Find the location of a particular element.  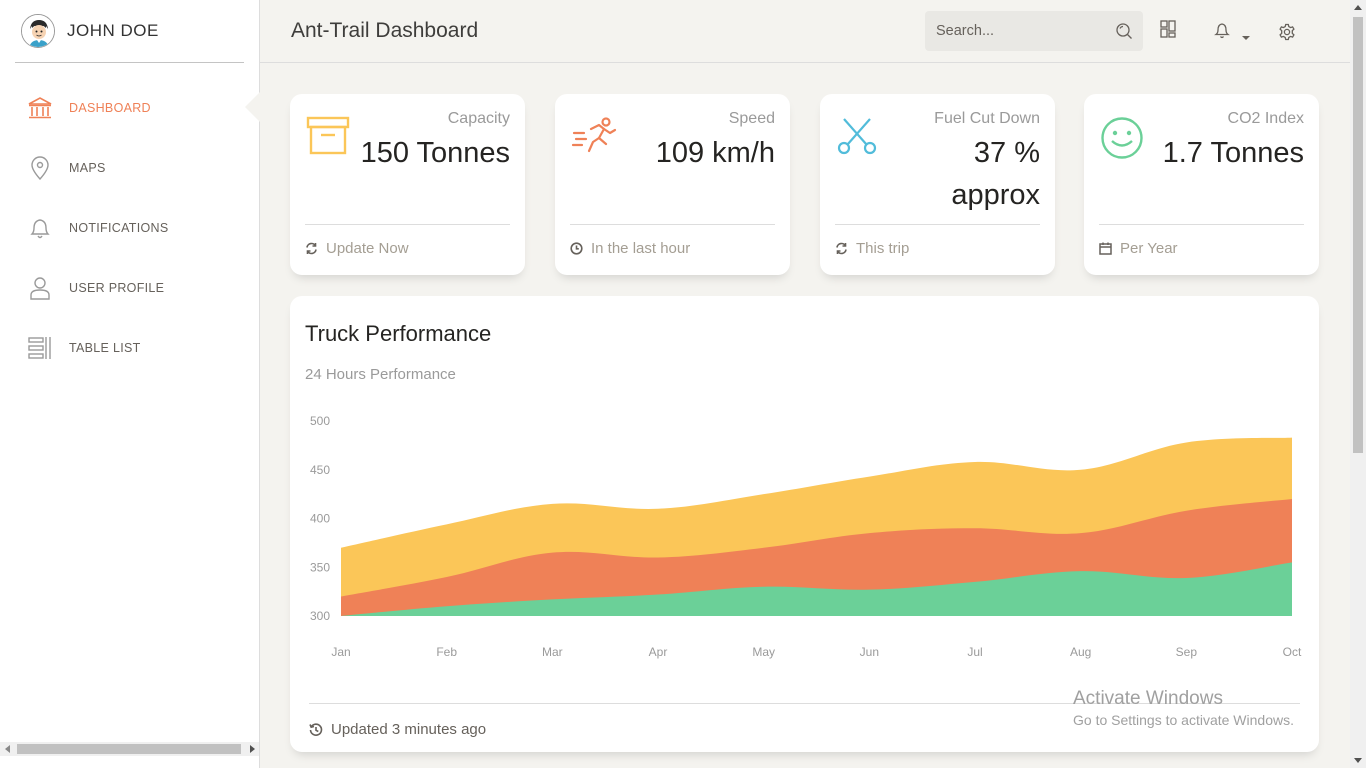

x-tick-label: May is located at coordinates (763, 652).